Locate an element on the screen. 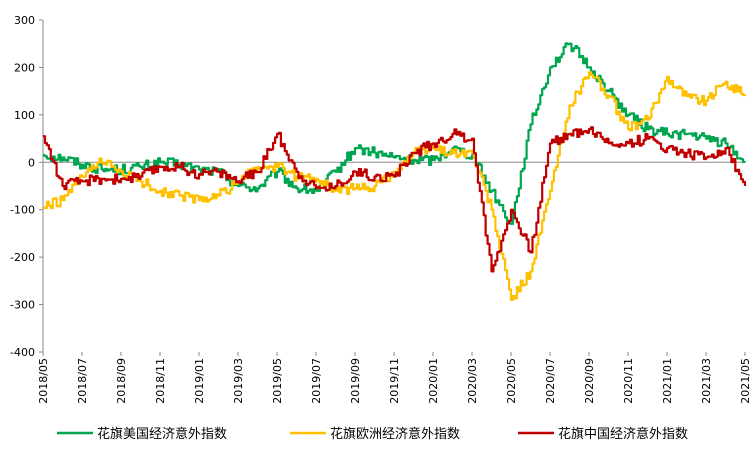  x-tick-label: 2018/09 is located at coordinates (121, 381).